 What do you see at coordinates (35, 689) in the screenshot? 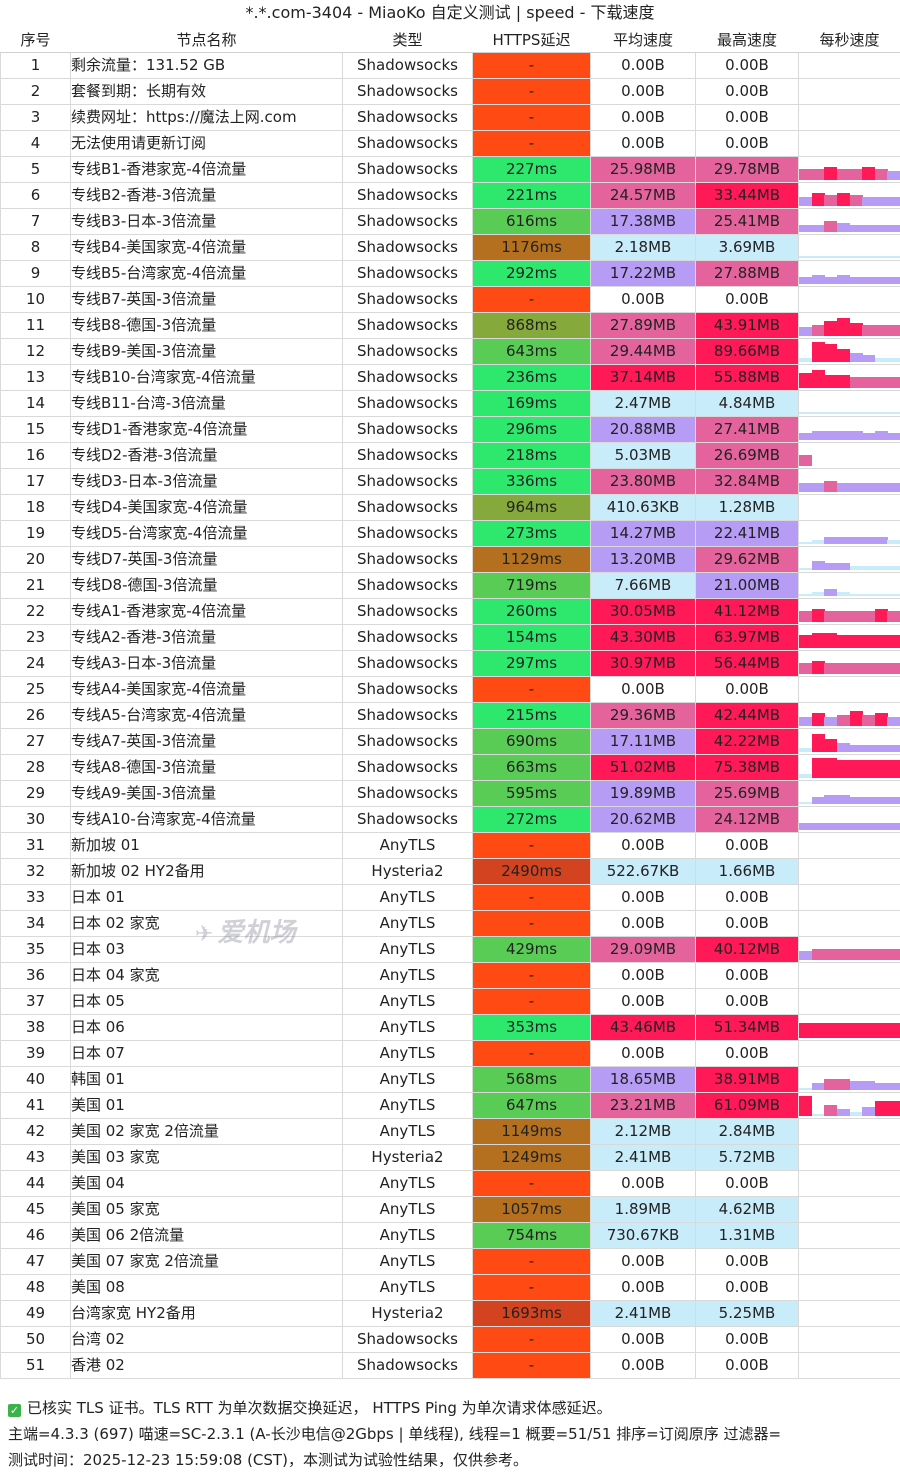
I see `row-index: 25` at bounding box center [35, 689].